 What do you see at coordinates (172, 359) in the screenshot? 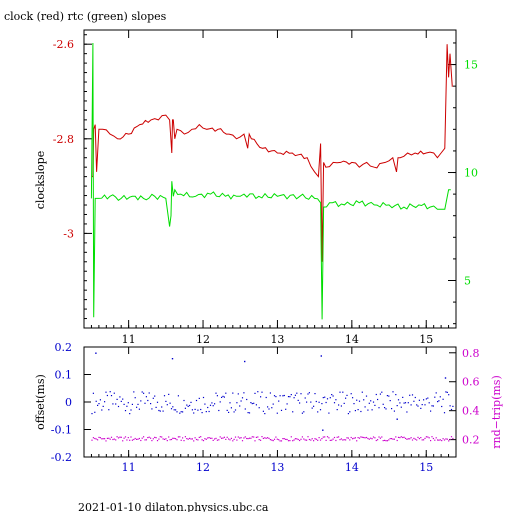
I see `offset-outlier-point` at bounding box center [172, 359].